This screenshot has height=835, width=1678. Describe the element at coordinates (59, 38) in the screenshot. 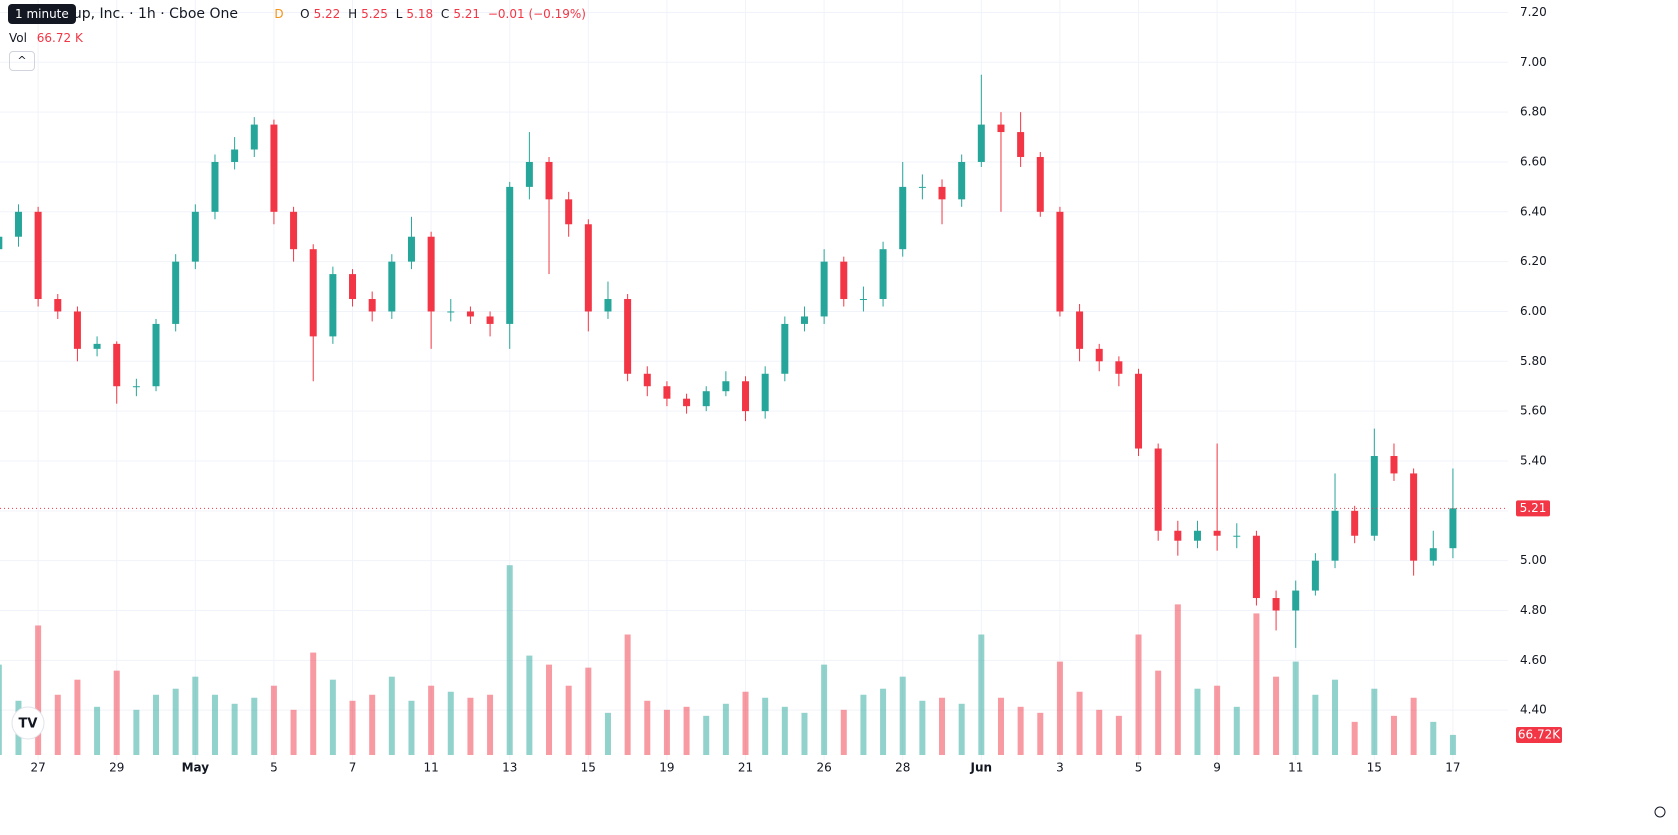

I see `volume-value: 66.72 K` at that location.